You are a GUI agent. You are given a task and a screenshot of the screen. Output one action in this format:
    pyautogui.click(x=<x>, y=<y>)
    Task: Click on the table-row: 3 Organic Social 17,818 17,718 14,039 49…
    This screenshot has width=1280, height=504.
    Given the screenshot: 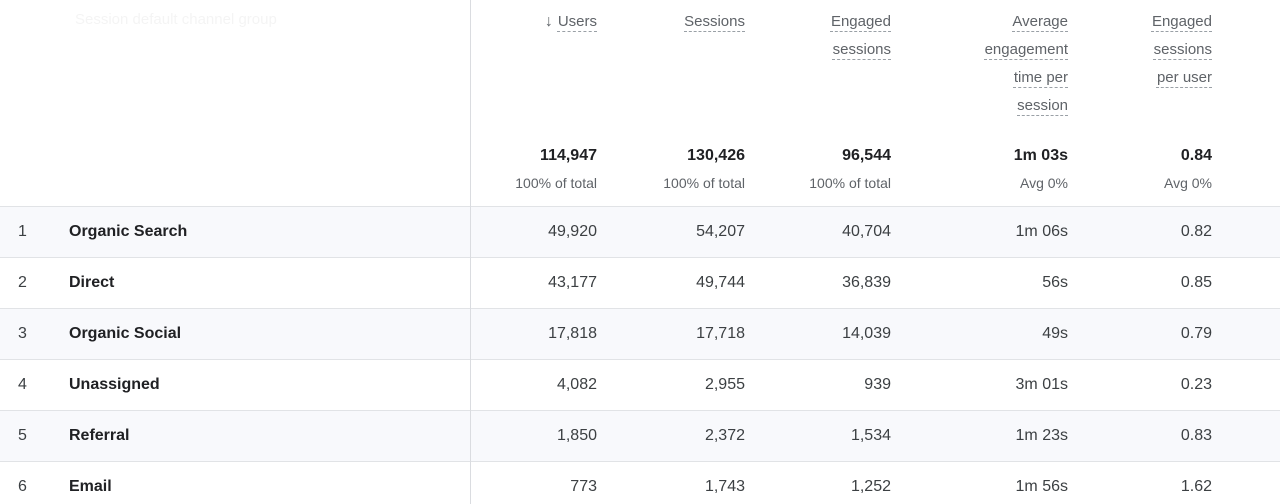 What is the action you would take?
    pyautogui.click(x=640, y=333)
    